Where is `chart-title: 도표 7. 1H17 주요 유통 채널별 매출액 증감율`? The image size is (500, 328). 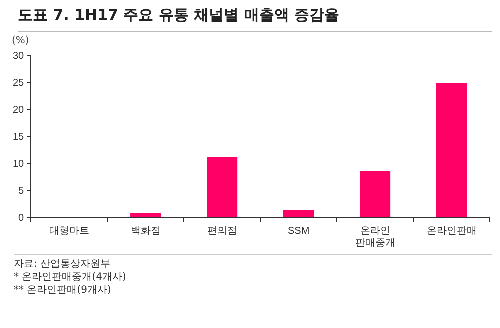 chart-title: 도표 7. 1H17 주요 유통 채널별 매출액 증감율 is located at coordinates (255, 19).